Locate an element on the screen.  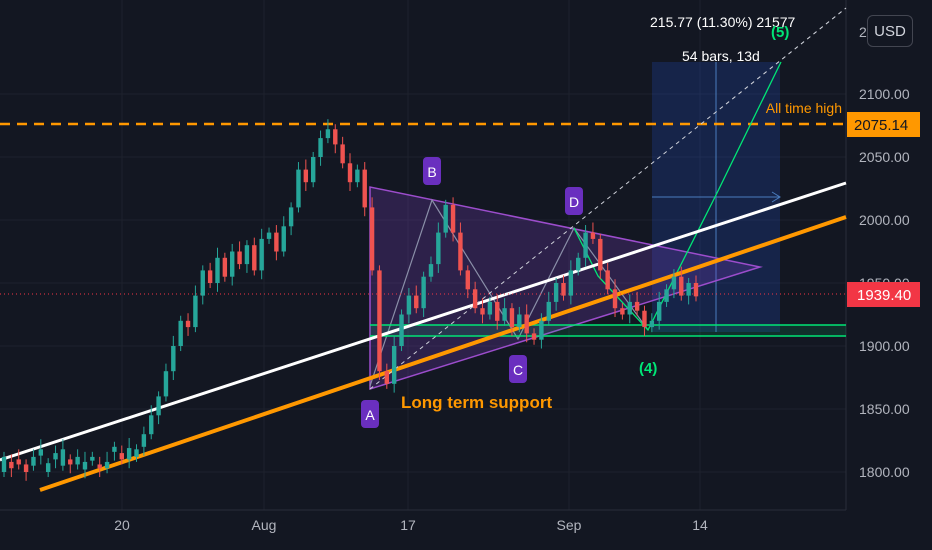
time-tick-aug: Aug is located at coordinates (264, 525).